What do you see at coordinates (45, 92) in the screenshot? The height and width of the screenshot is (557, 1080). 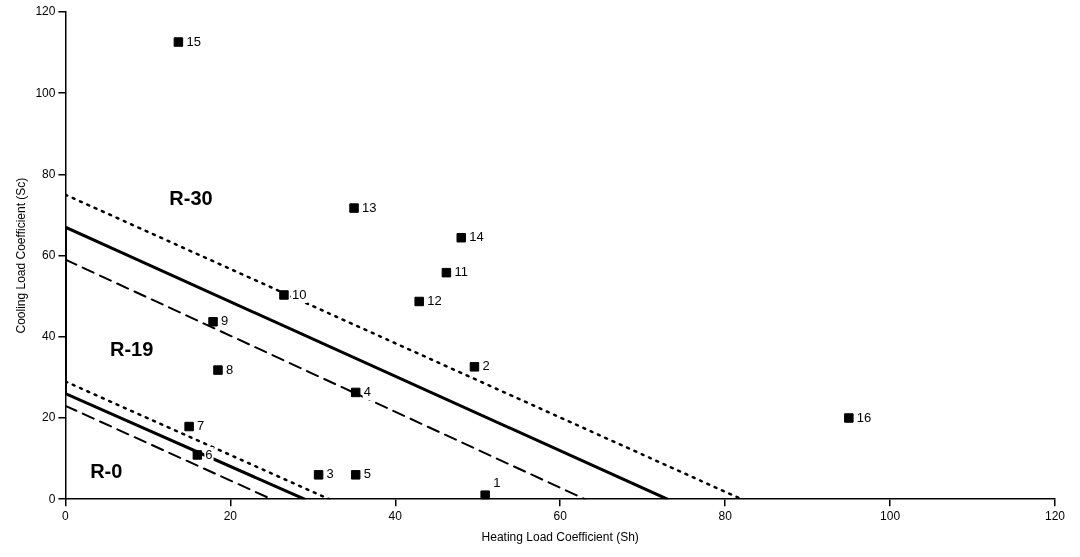 I see `y-tick-label: 100` at bounding box center [45, 92].